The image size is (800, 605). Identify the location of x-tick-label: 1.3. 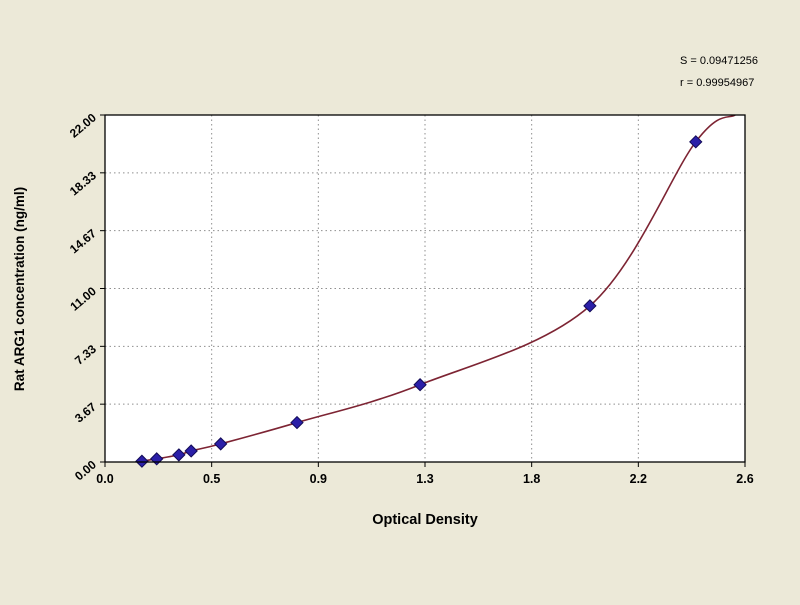
(424, 479).